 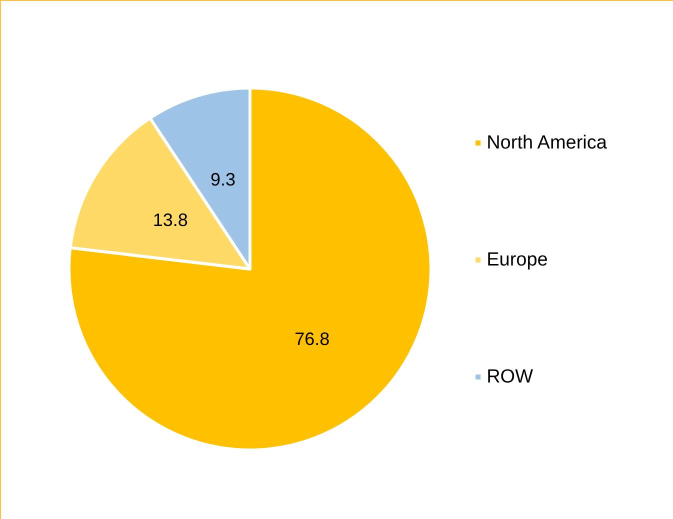 I want to click on data-label: 13.8, so click(x=170, y=220).